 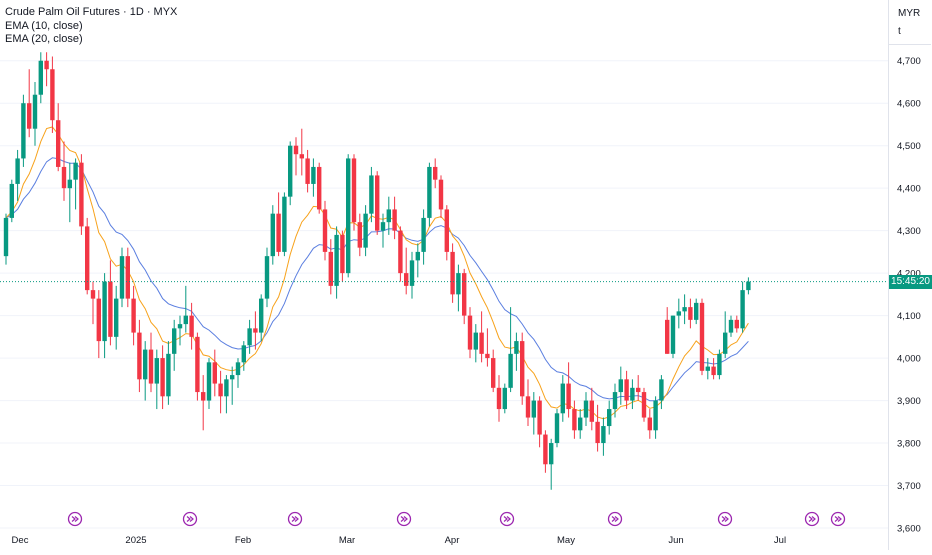 What do you see at coordinates (910, 281) in the screenshot?
I see `current-price-tag: 15:45:20` at bounding box center [910, 281].